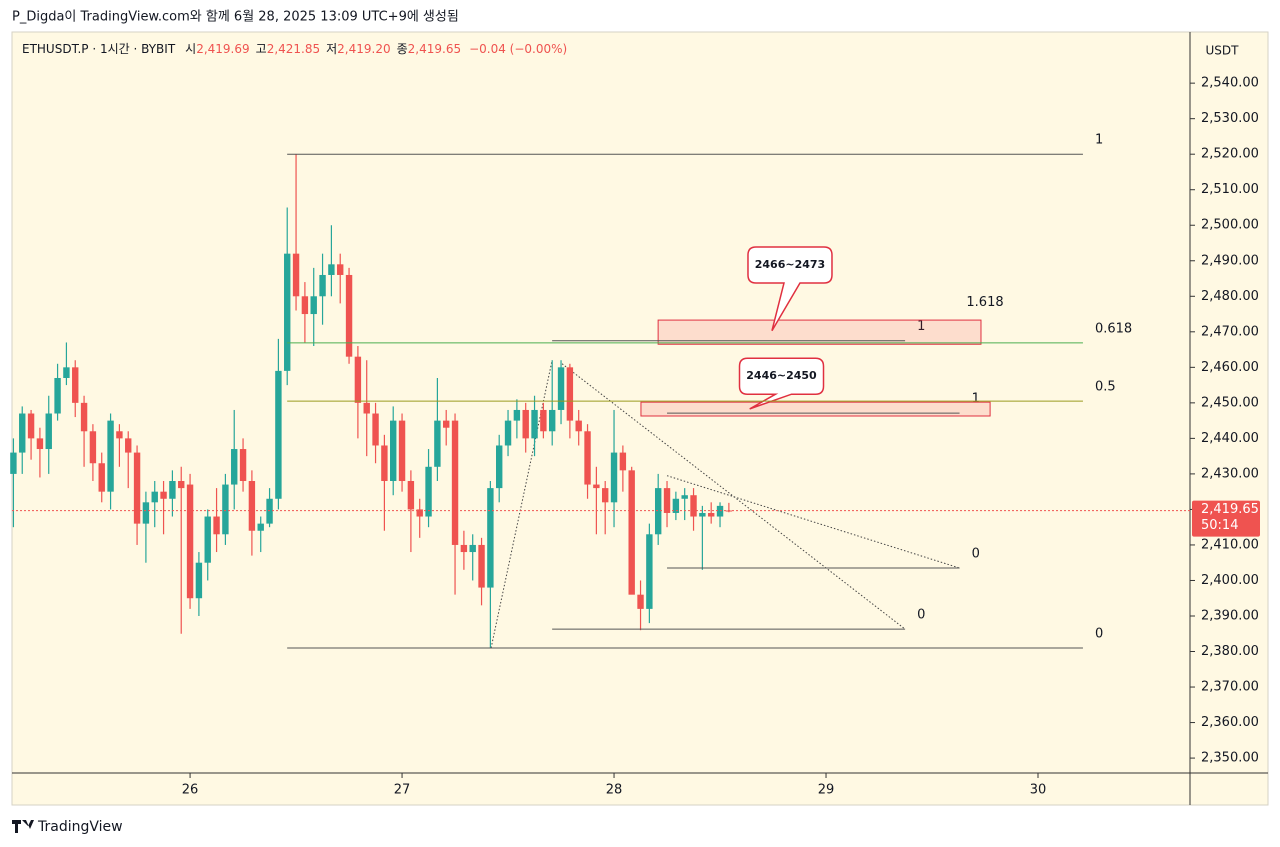 This screenshot has width=1280, height=847. Describe the element at coordinates (1230, 615) in the screenshot. I see `y-tick-label: 2,390.00` at that location.